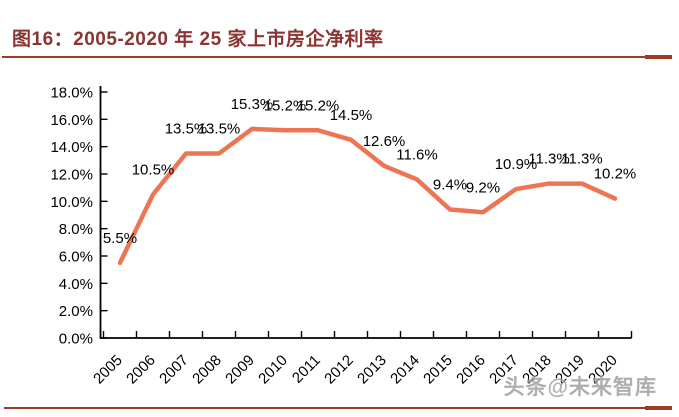  Describe the element at coordinates (76, 284) in the screenshot. I see `y-tick-label: 4.0%` at that location.